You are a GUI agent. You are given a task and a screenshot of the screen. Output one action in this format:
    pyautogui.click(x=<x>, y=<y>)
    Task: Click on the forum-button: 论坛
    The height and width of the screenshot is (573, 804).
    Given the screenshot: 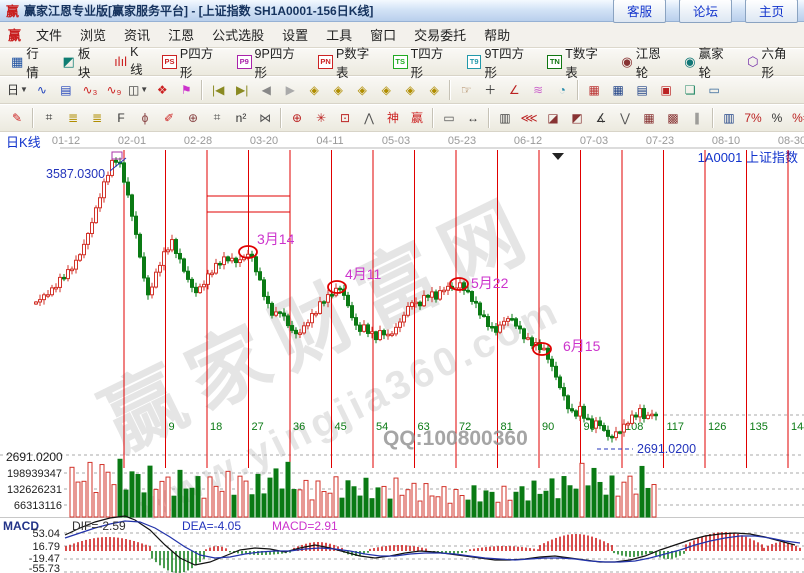 What is the action you would take?
    pyautogui.click(x=705, y=11)
    